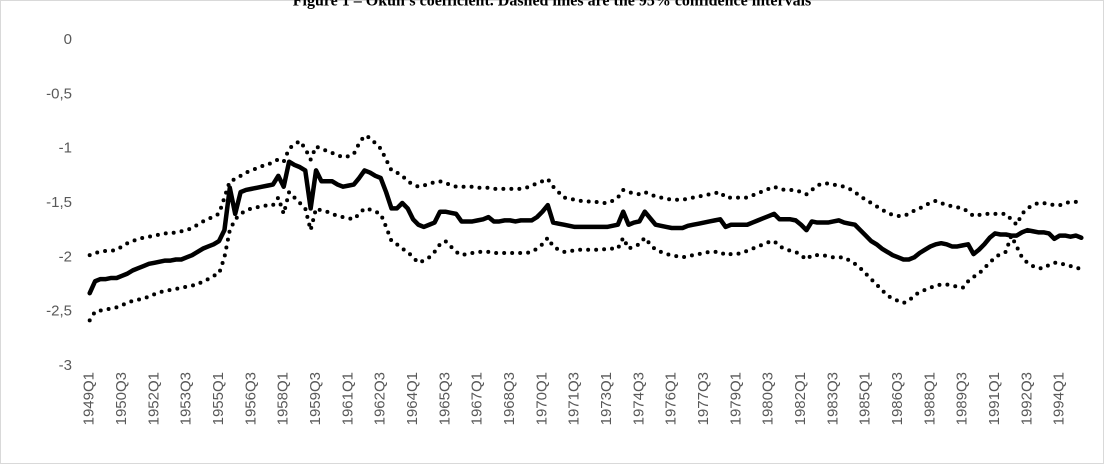 This screenshot has height=464, width=1104. I want to click on x-tick-label: 1994Q1, so click(1059, 398).